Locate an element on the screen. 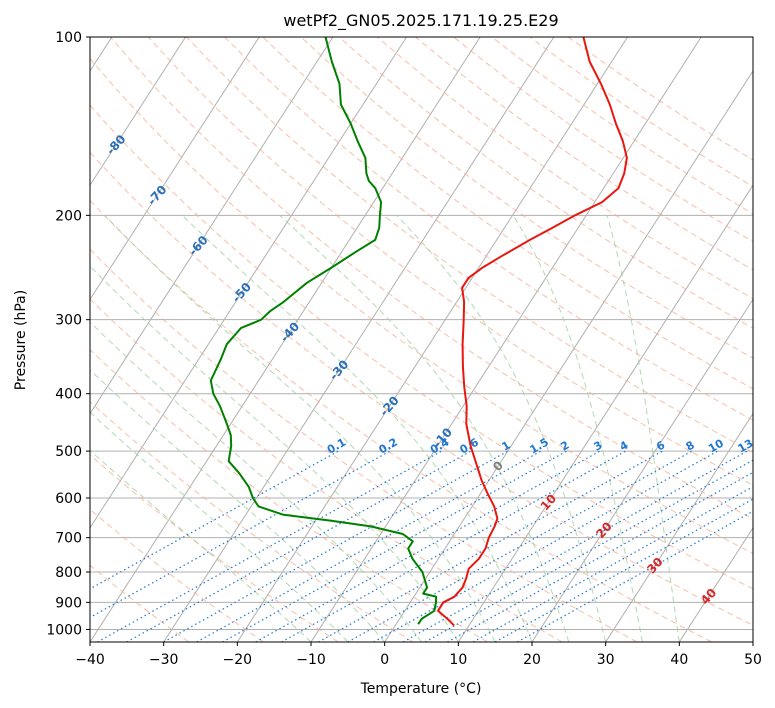 This screenshot has height=708, width=775. y-tick-label: 800 is located at coordinates (68, 573).